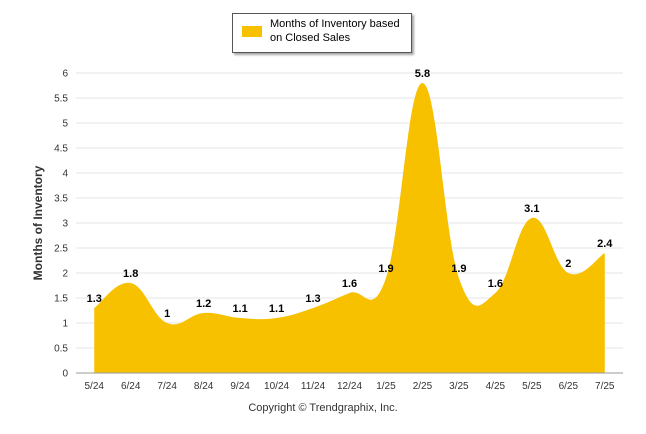 The height and width of the screenshot is (434, 646). What do you see at coordinates (65, 174) in the screenshot?
I see `y-tick-label: 4` at bounding box center [65, 174].